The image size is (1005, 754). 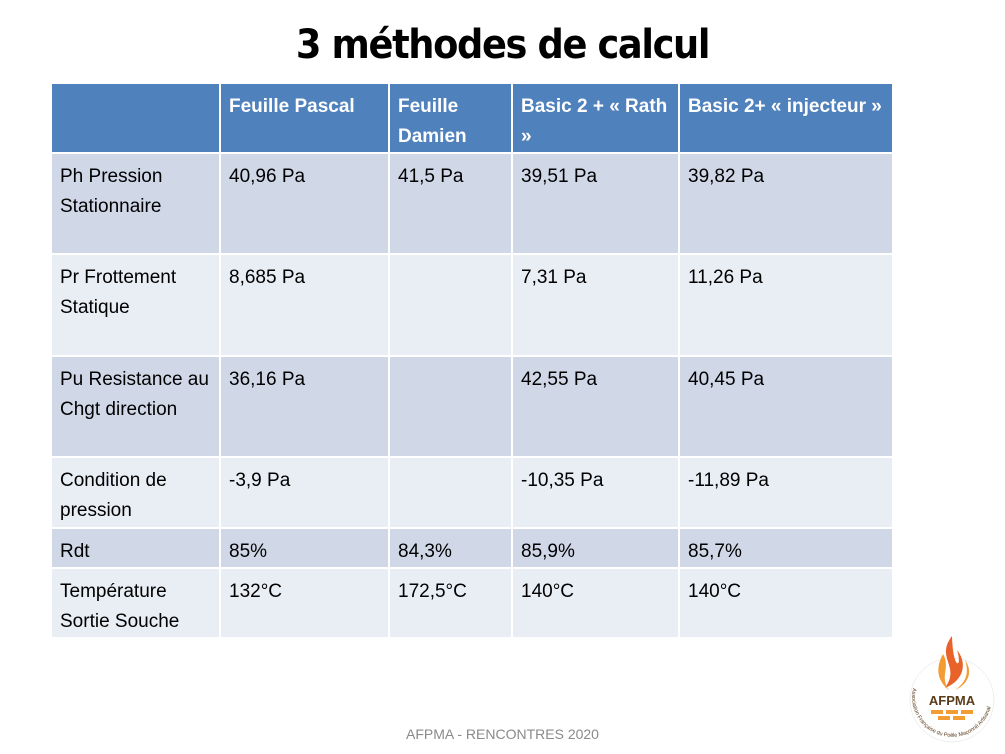 I want to click on value-cell: 172,5°C, so click(x=450, y=603).